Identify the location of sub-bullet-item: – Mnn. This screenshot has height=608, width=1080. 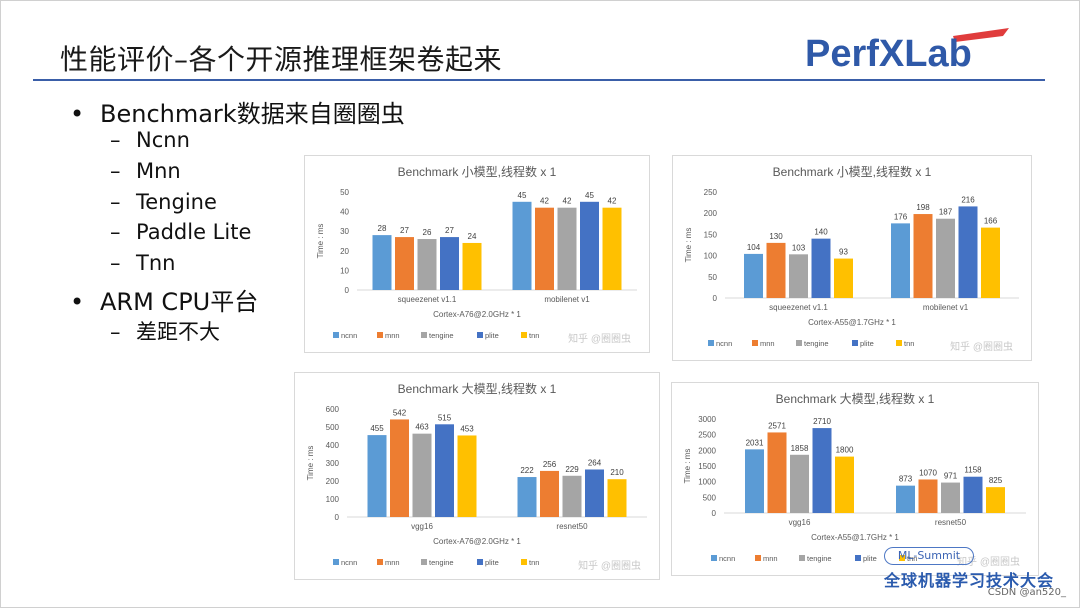
(145, 171).